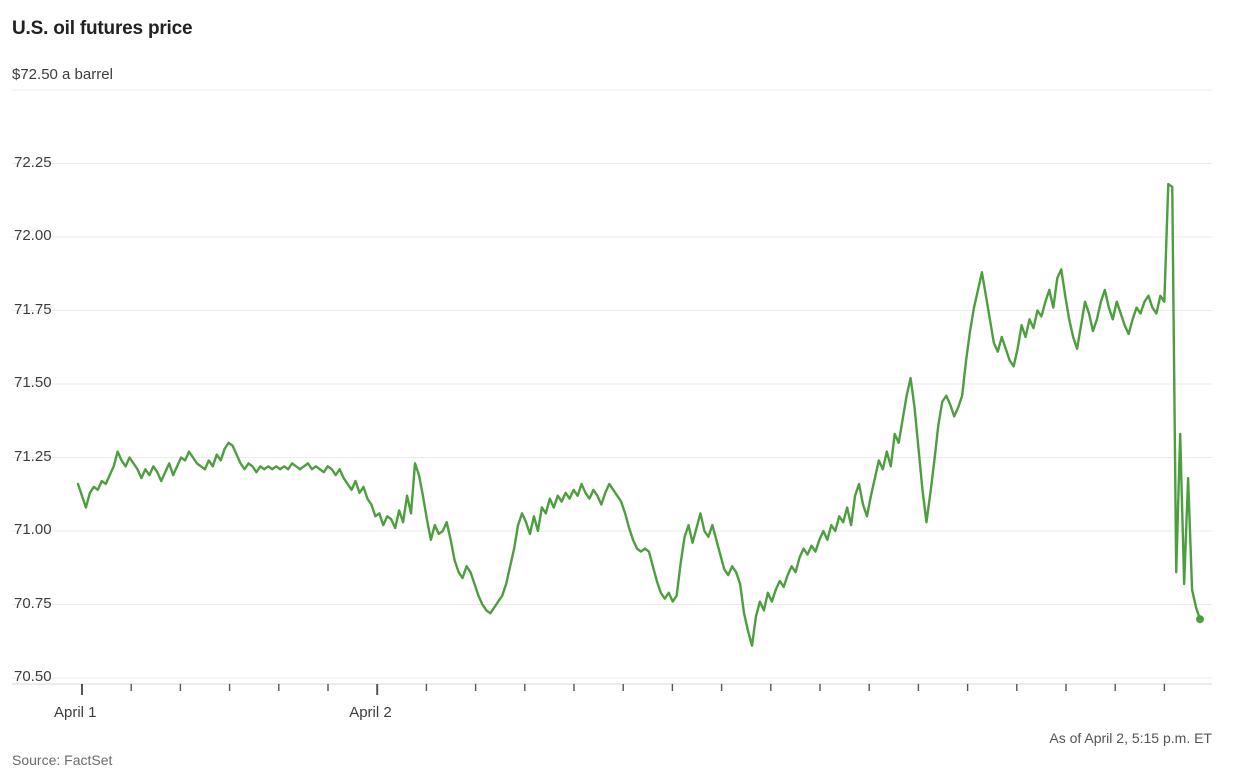 The height and width of the screenshot is (772, 1242). Describe the element at coordinates (62, 760) in the screenshot. I see `source-attribution: Source: FactSet` at that location.